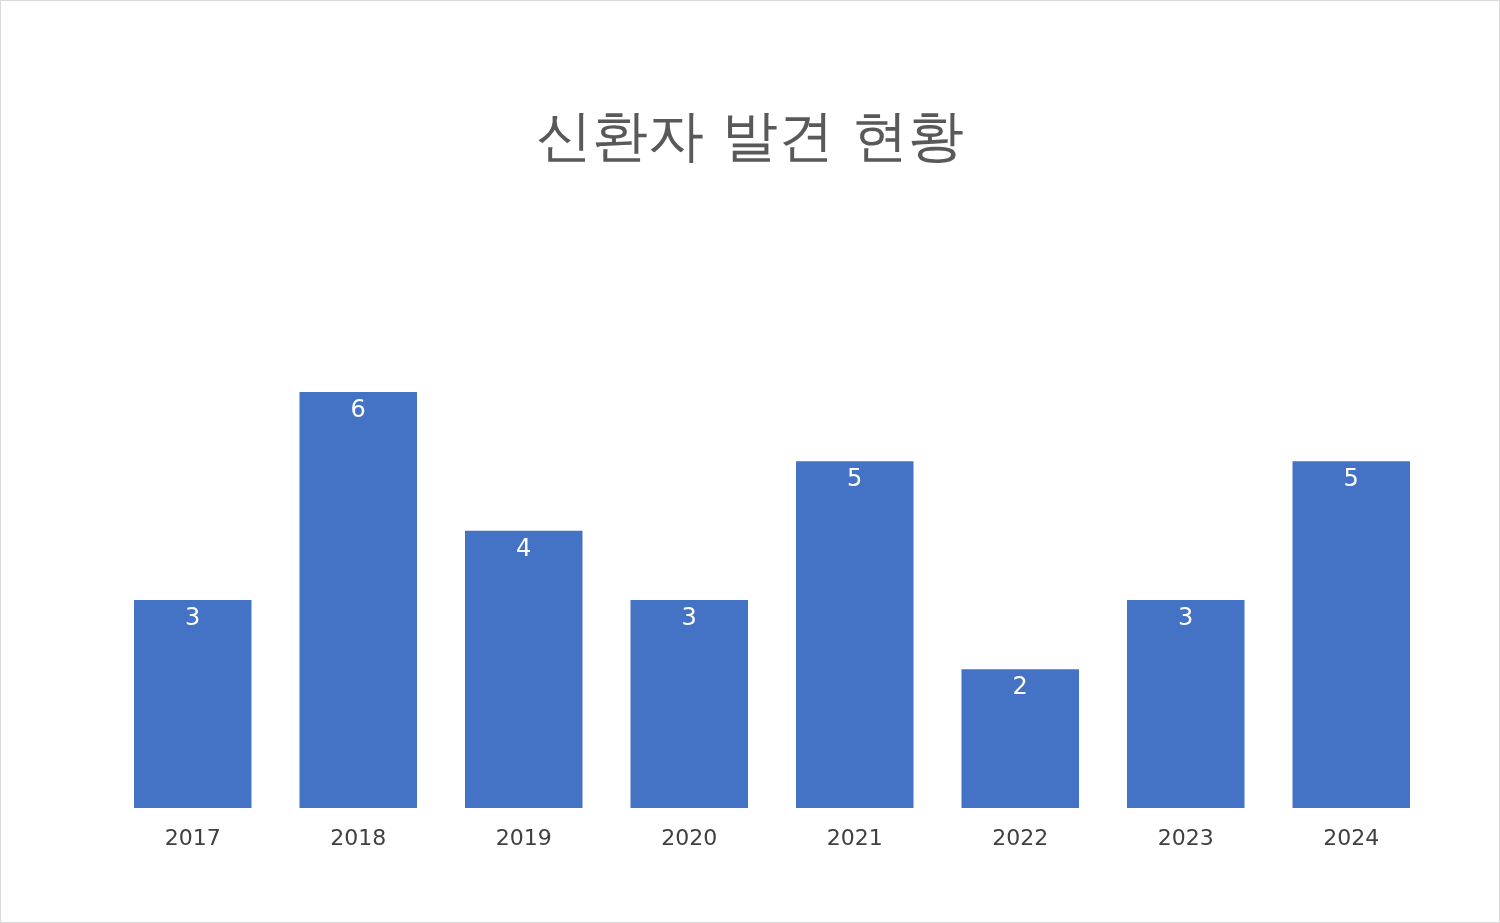 Image resolution: width=1500 pixels, height=923 pixels. What do you see at coordinates (1020, 837) in the screenshot?
I see `x-tick-label: 2022` at bounding box center [1020, 837].